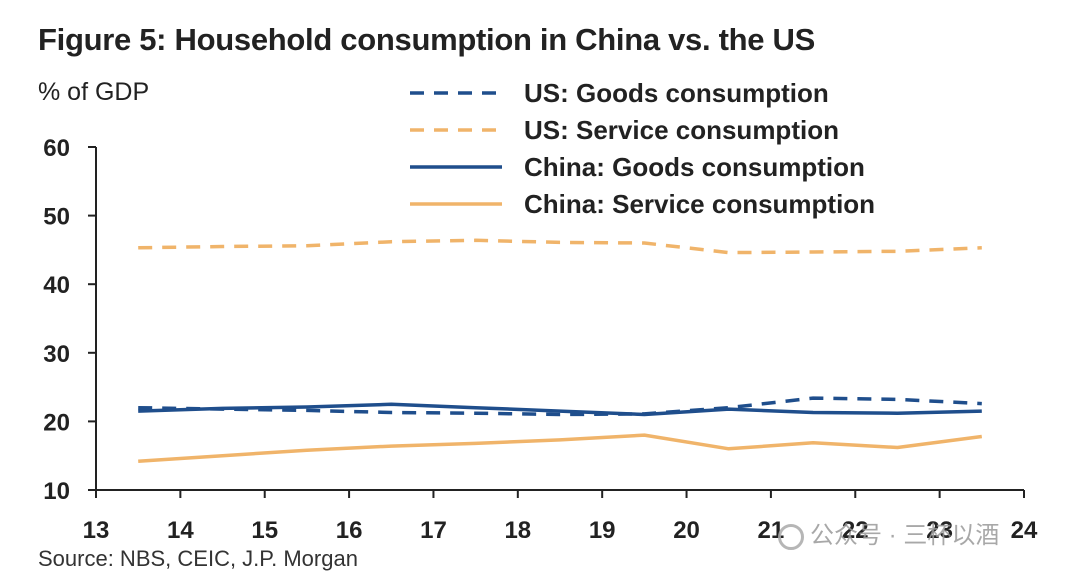 The height and width of the screenshot is (576, 1080). What do you see at coordinates (686, 530) in the screenshot?
I see `x-tick-label: 20` at bounding box center [686, 530].